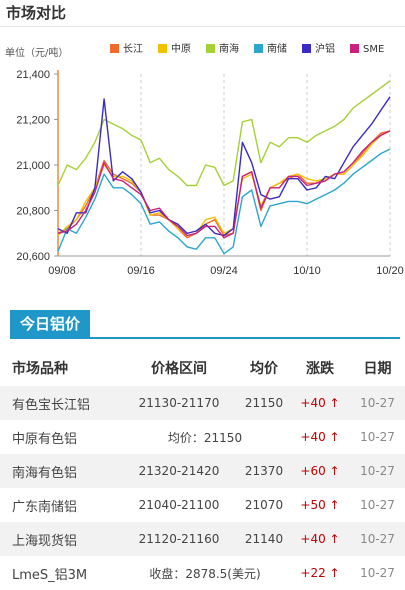 The image size is (405, 590). Describe the element at coordinates (179, 539) in the screenshot. I see `cell-range: 21120-21160` at that location.